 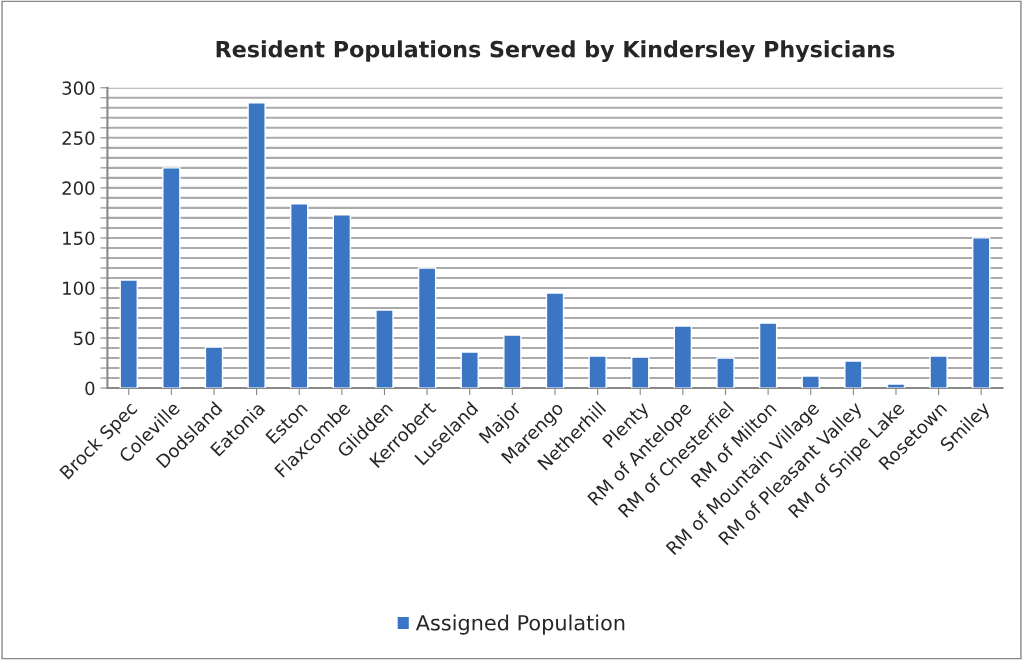 What do you see at coordinates (79, 238) in the screenshot?
I see `y-tick-label: 150` at bounding box center [79, 238].